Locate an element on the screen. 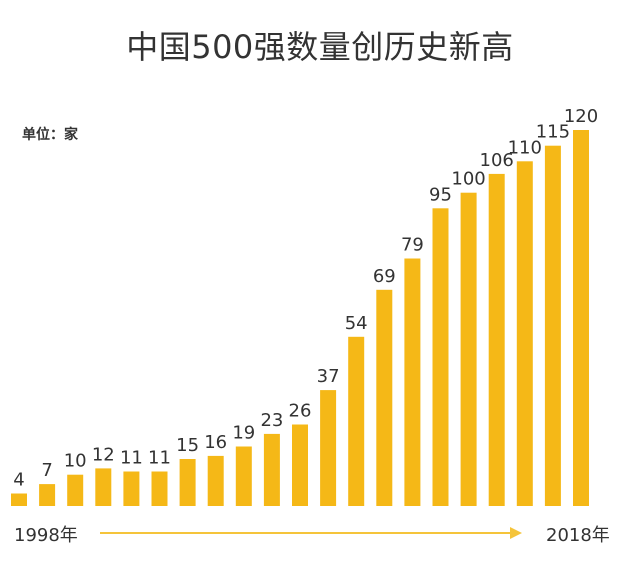 Image resolution: width=640 pixels, height=568 pixels. timeline-group: 1998年 2018年 is located at coordinates (312, 535).